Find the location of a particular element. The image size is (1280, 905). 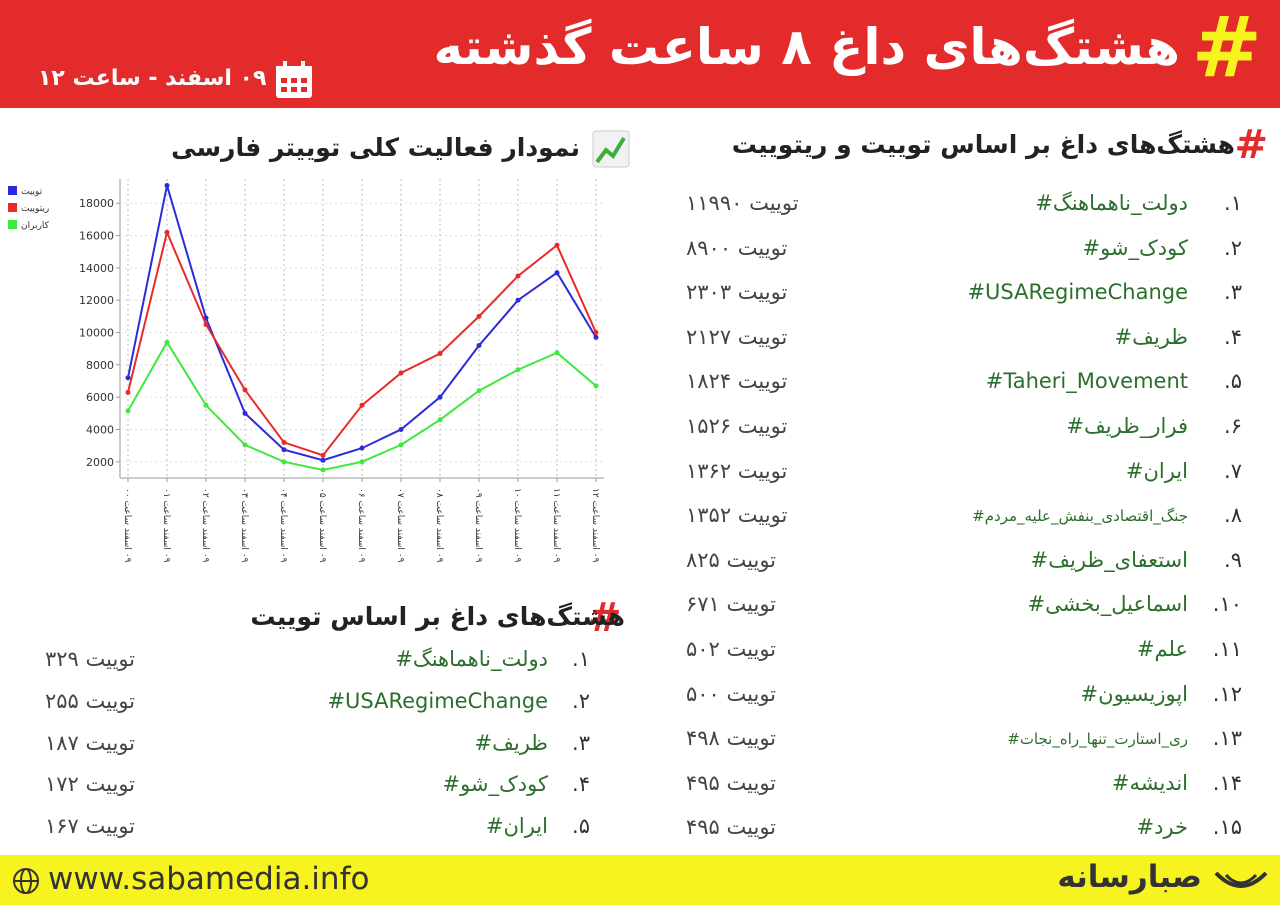

x-tick-label: ۰۹ اسفند ساعت ۰۳ is located at coordinates (244, 525).